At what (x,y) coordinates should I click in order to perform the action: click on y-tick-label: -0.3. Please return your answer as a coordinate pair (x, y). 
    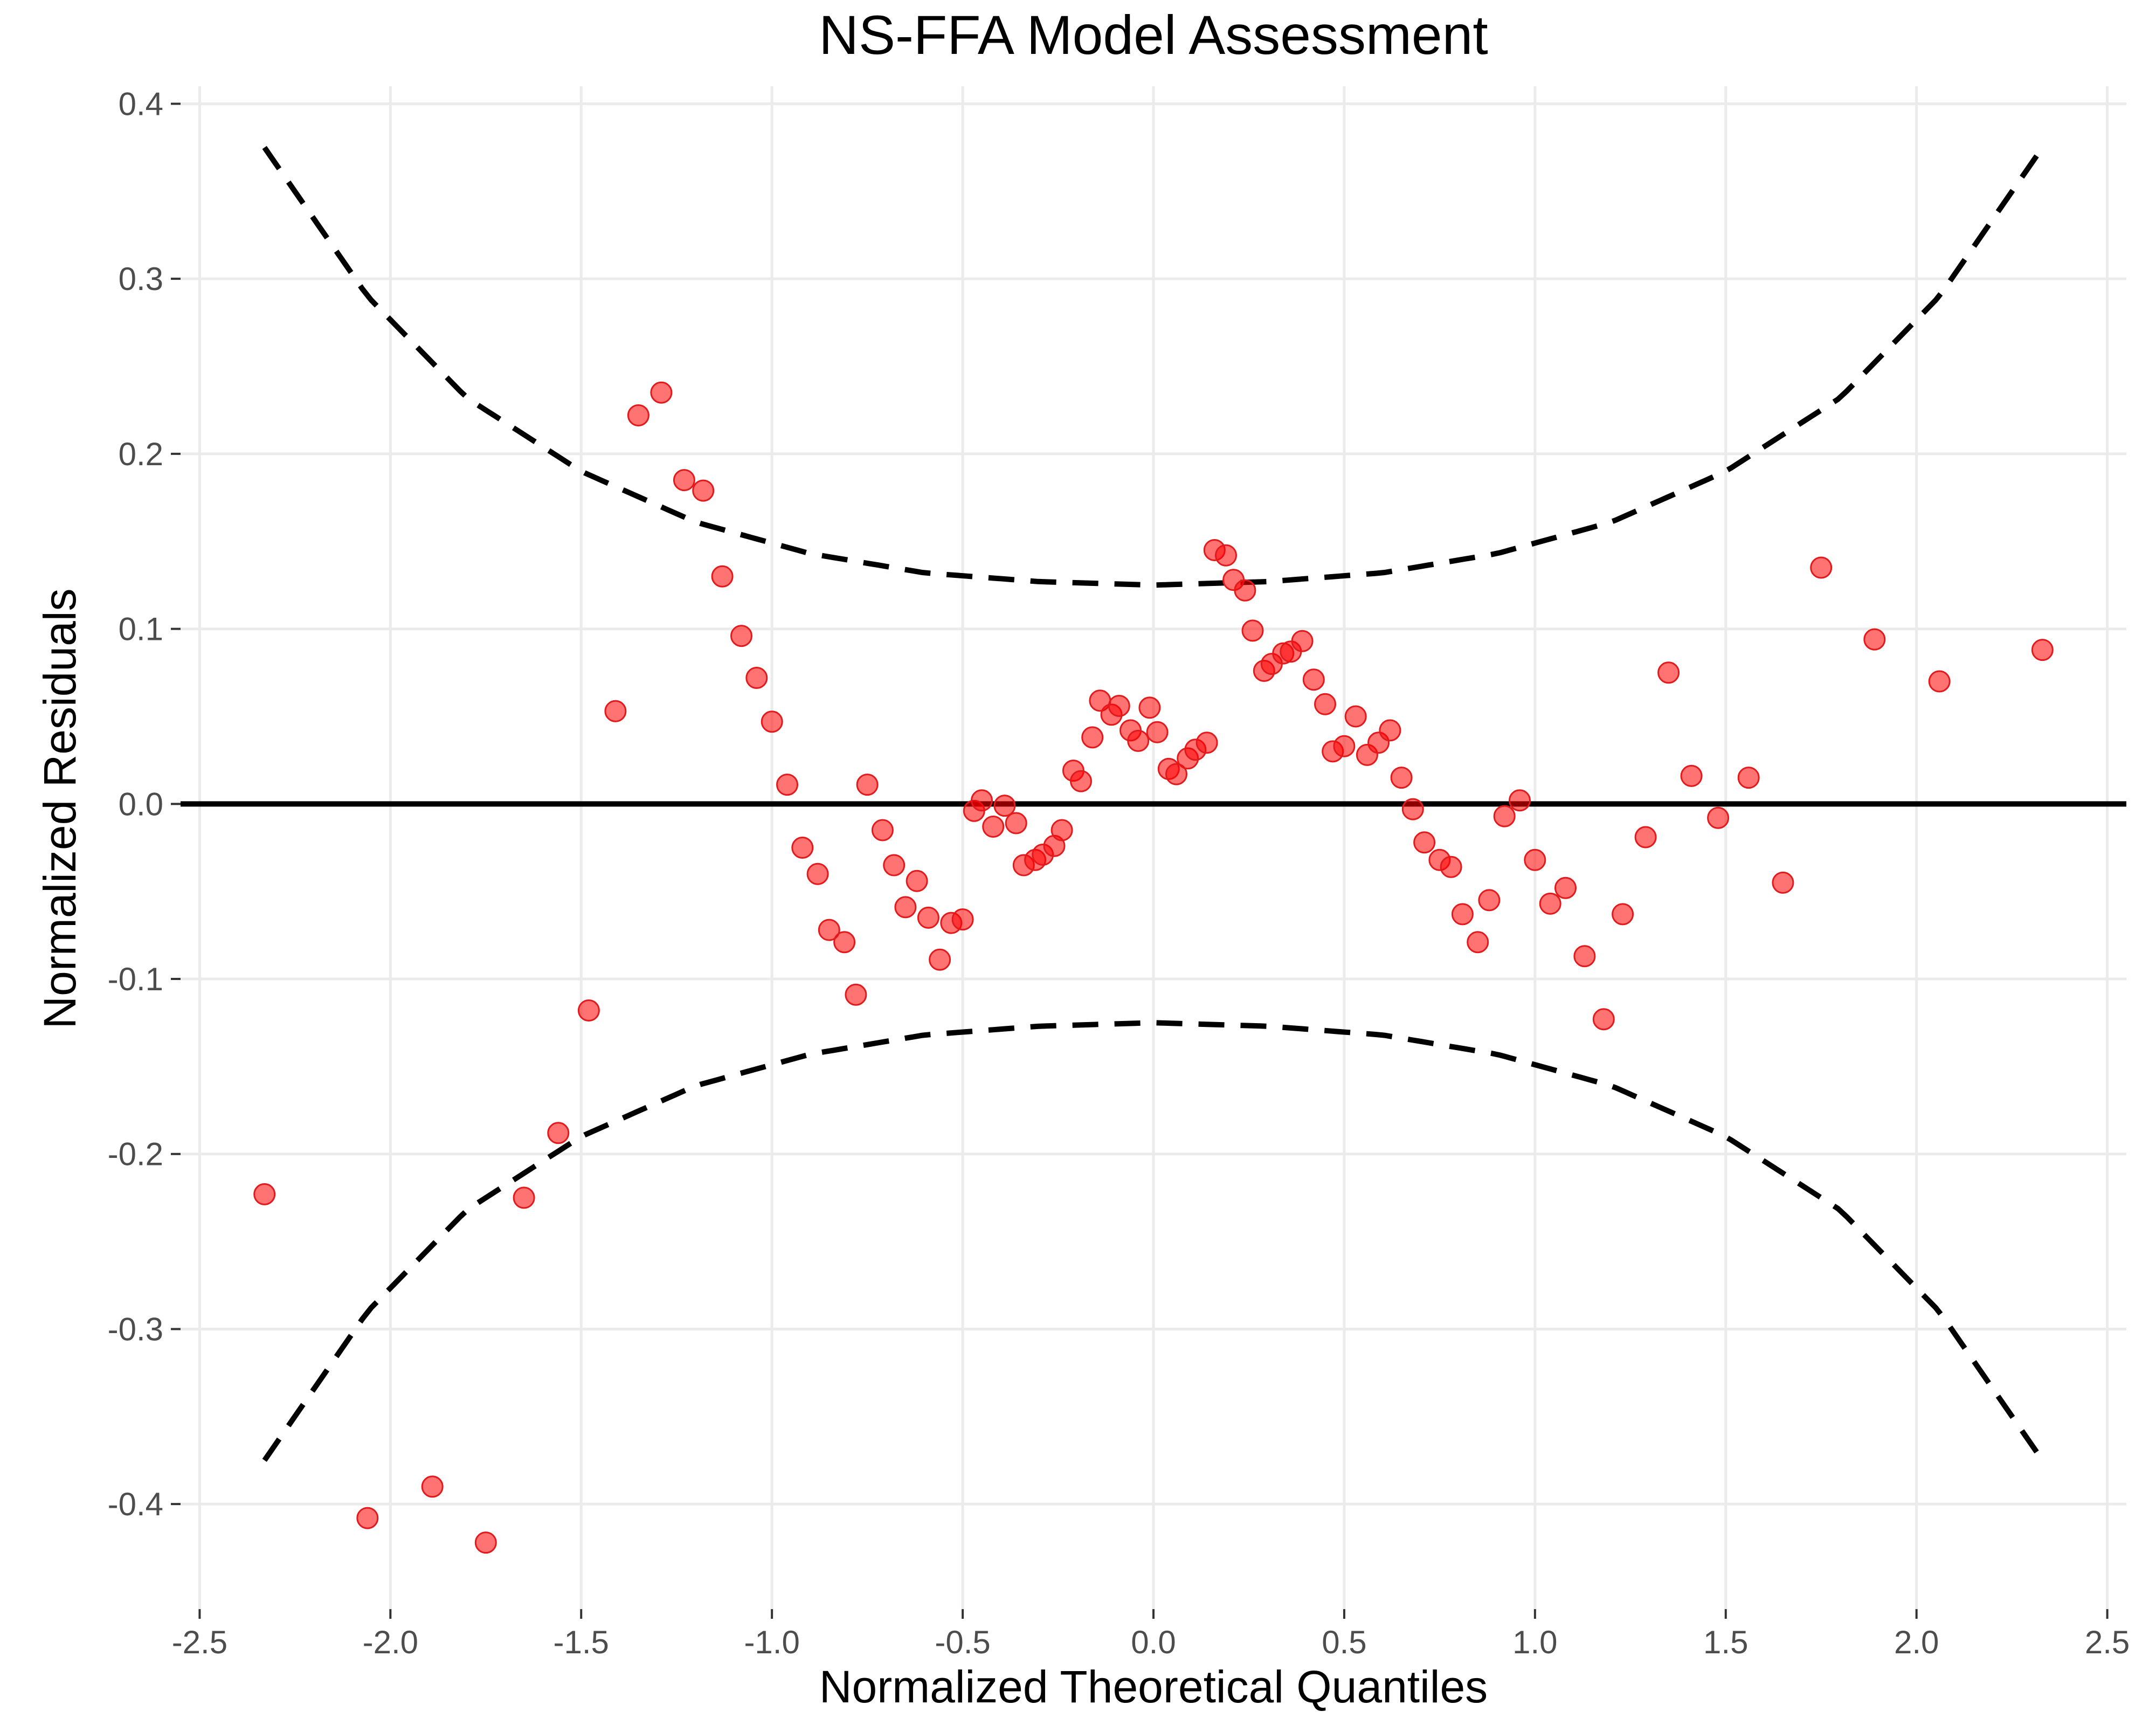
    Looking at the image, I should click on (135, 1329).